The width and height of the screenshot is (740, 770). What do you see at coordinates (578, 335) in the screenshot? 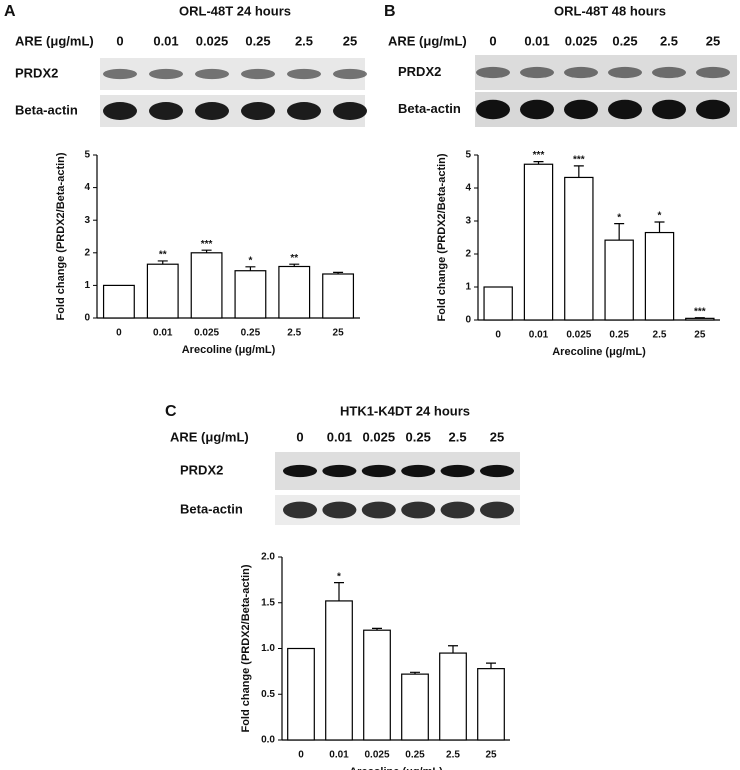
I see `x-tick-label: 0.025` at bounding box center [578, 335].